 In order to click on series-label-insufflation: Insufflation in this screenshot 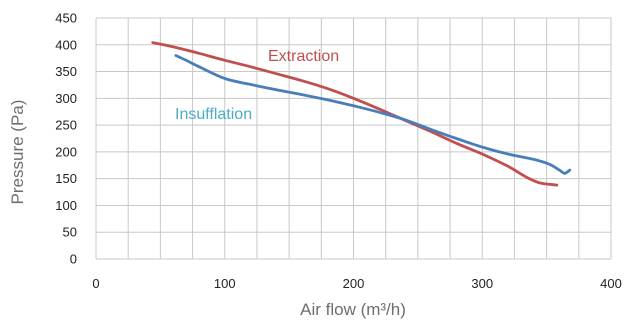, I will do `click(213, 114)`.